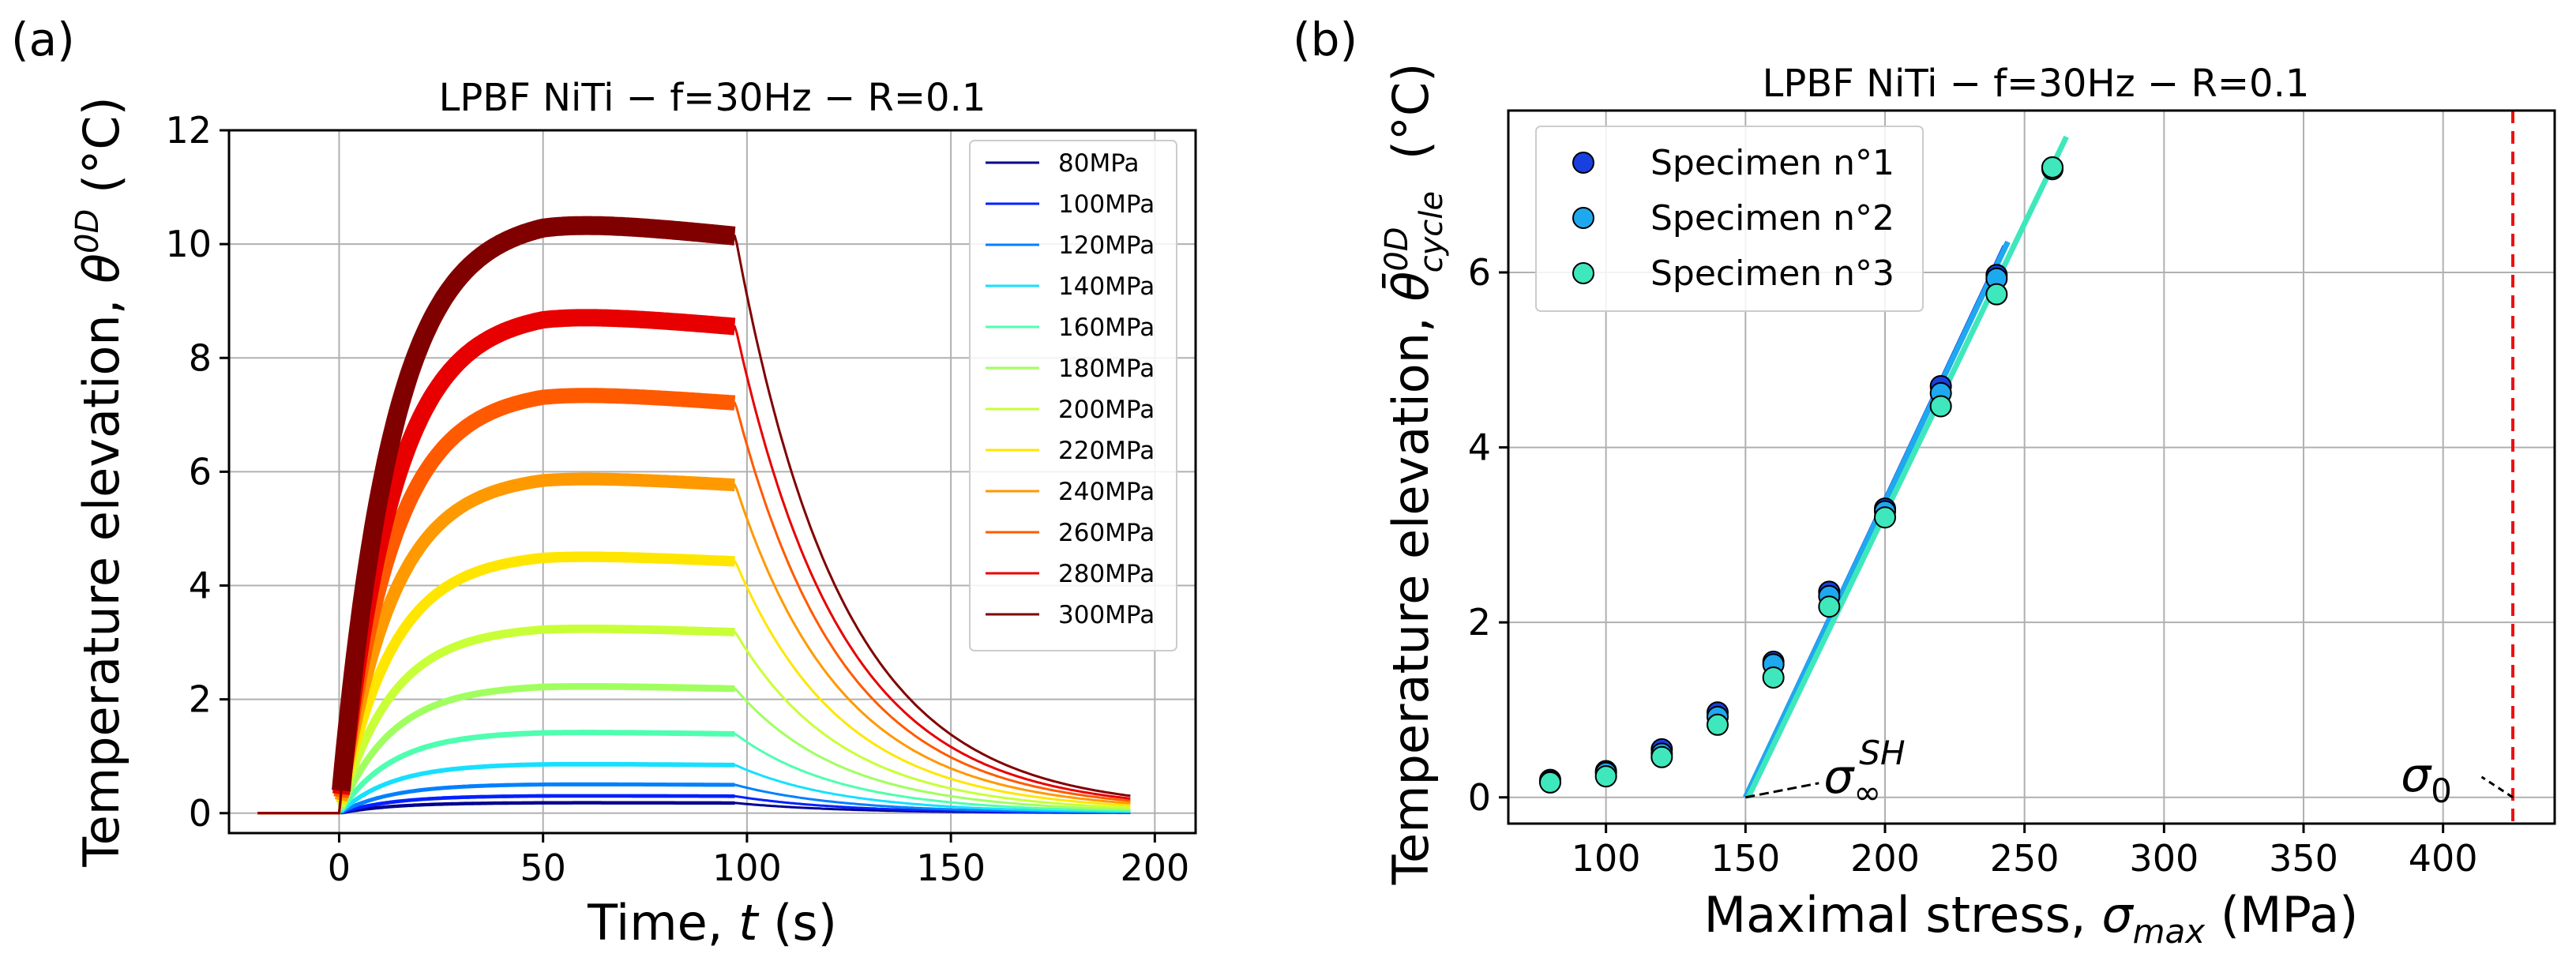  What do you see at coordinates (2036, 84) in the screenshot?
I see `chart-title-b: LPBF NiTi − f=30Hz − R=0.1` at bounding box center [2036, 84].